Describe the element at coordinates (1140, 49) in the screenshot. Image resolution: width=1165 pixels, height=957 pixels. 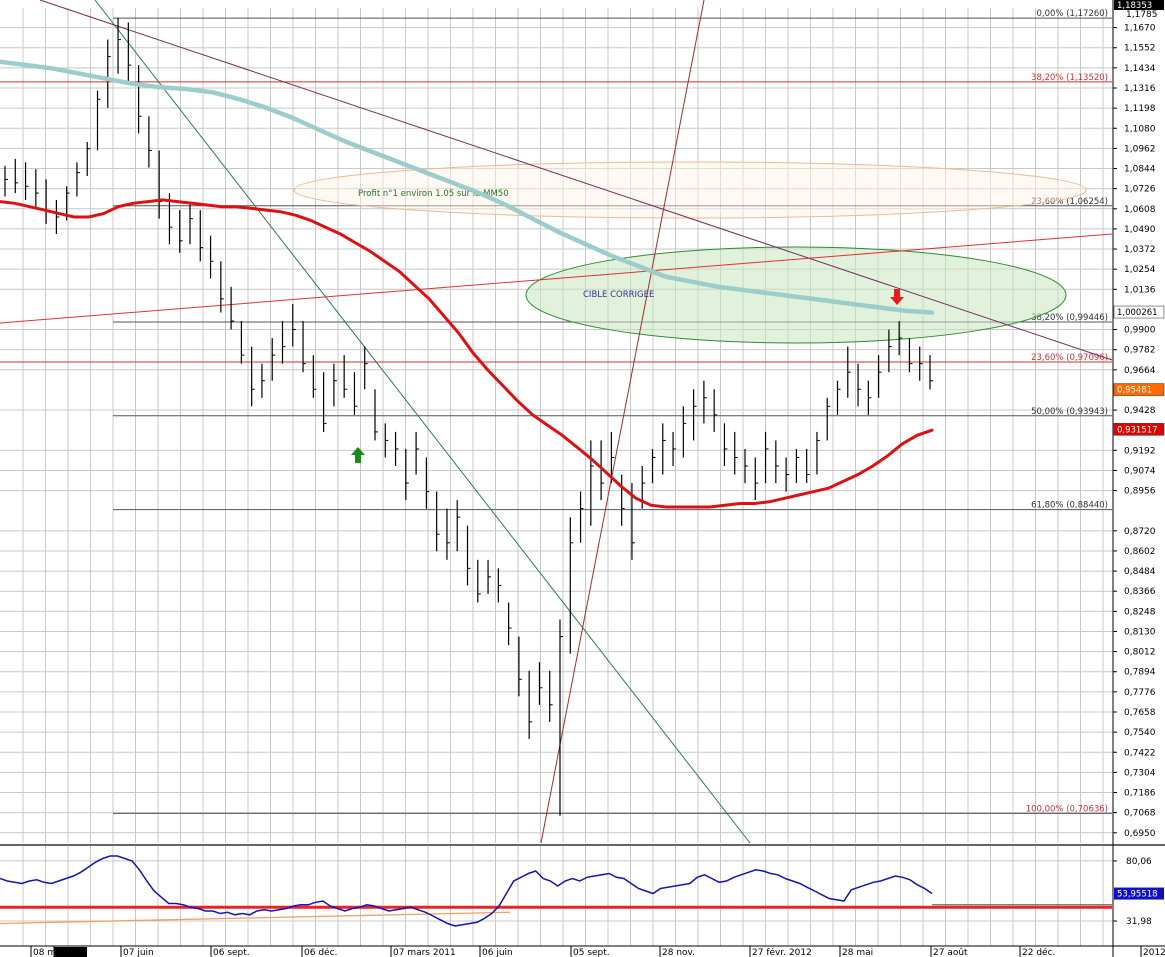
I see `price-tick-label: 1,1552` at that location.